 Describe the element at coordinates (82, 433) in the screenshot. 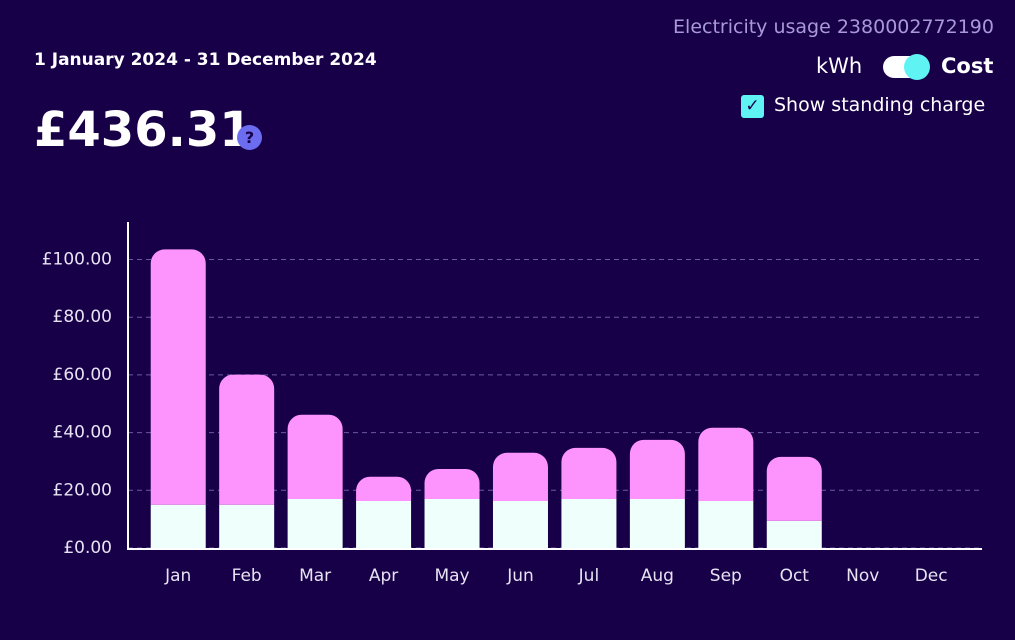

I see `y-tick-label: £40.00` at that location.